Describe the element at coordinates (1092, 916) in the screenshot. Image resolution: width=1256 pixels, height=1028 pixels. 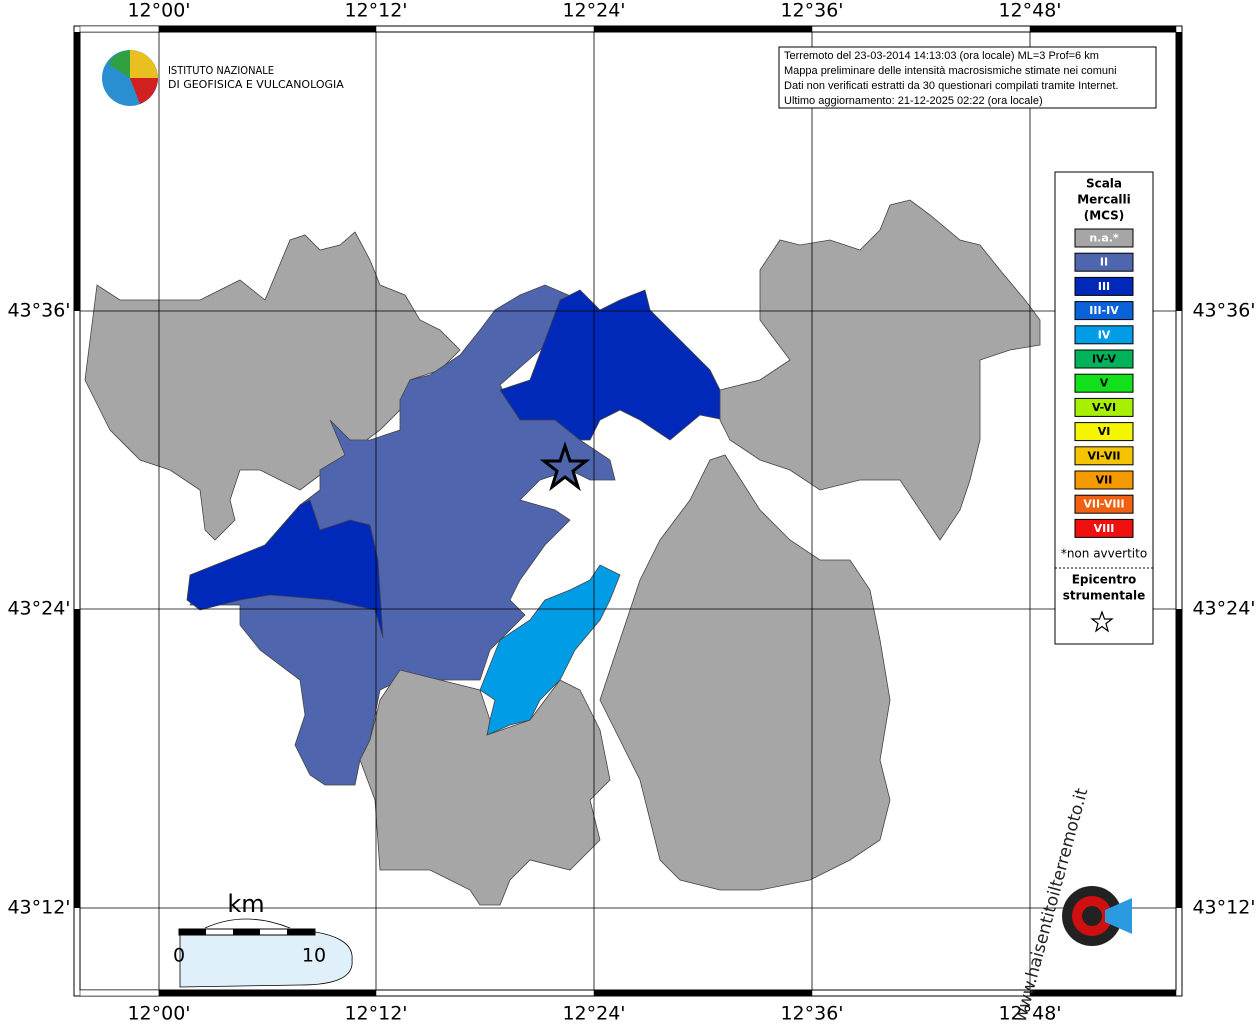
I see `logo-target` at that location.